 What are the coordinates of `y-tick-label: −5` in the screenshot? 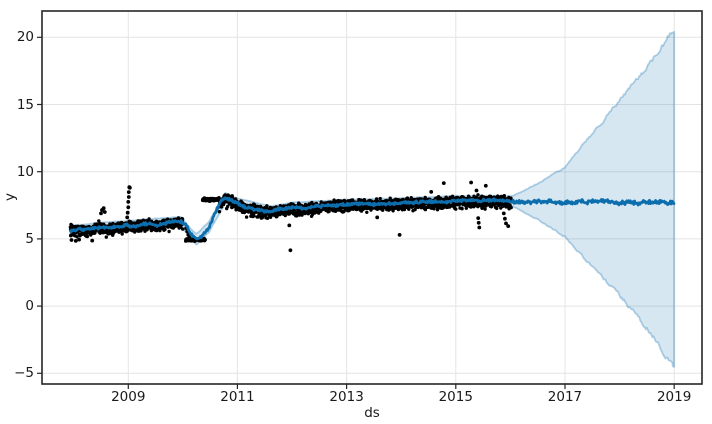 It's located at (24, 373).